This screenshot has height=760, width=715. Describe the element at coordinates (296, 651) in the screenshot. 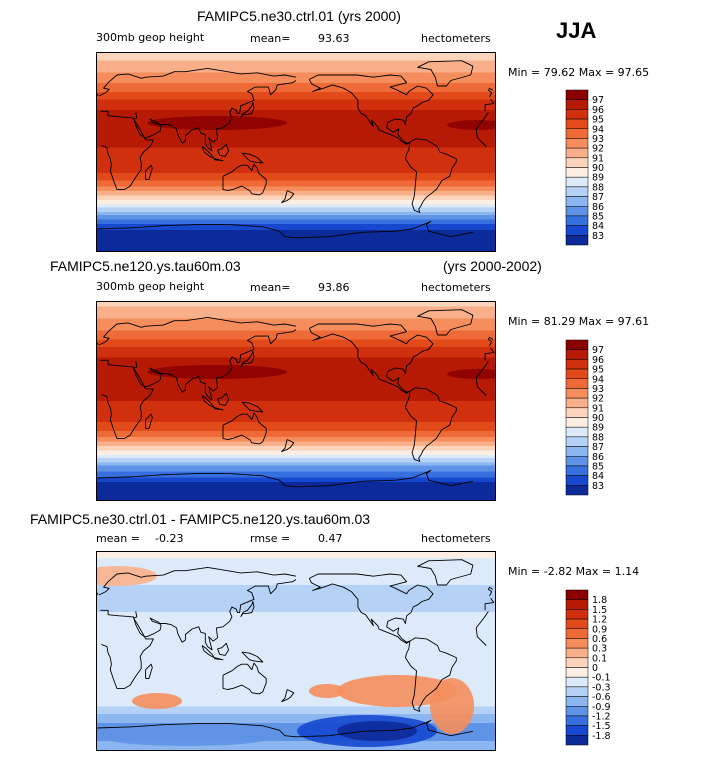

I see `panel-3-map` at that location.